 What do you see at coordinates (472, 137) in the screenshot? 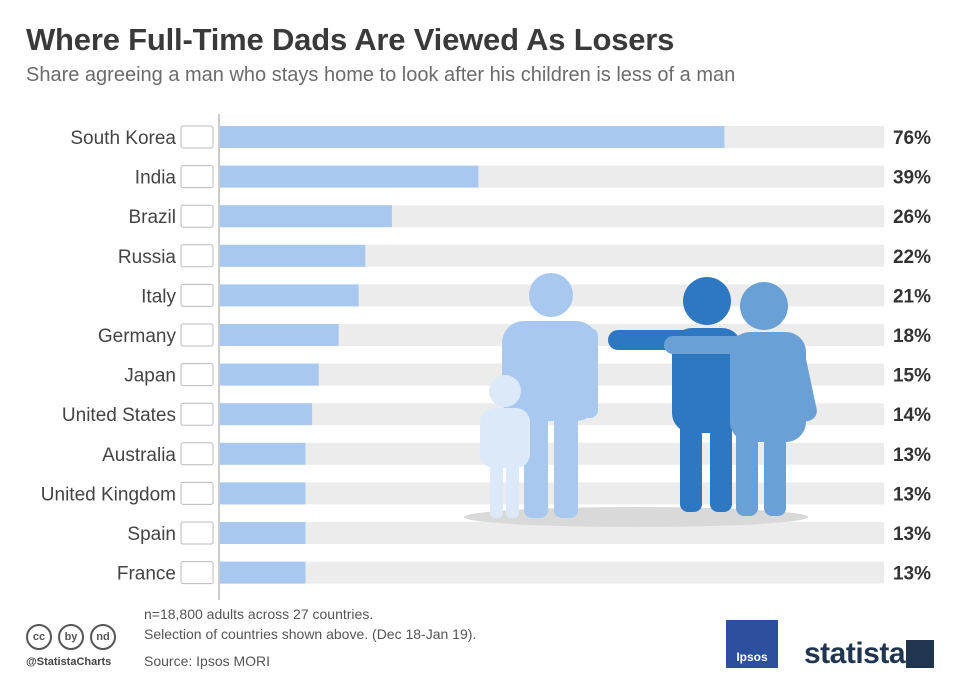
I see `bar-south-korea` at bounding box center [472, 137].